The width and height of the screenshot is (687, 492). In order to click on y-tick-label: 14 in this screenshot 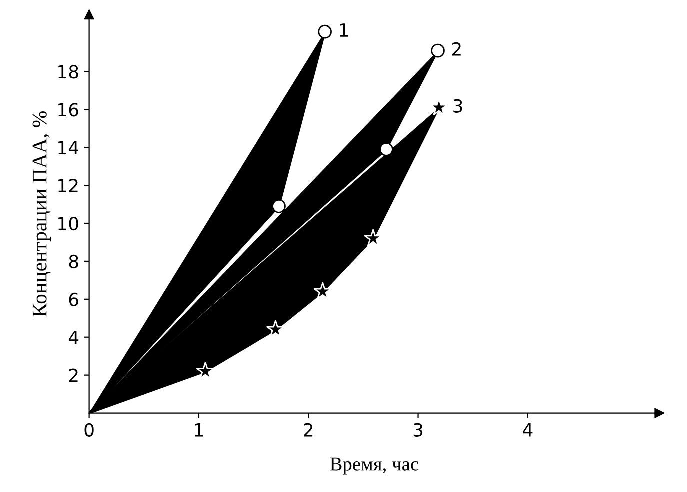, I will do `click(68, 147)`.